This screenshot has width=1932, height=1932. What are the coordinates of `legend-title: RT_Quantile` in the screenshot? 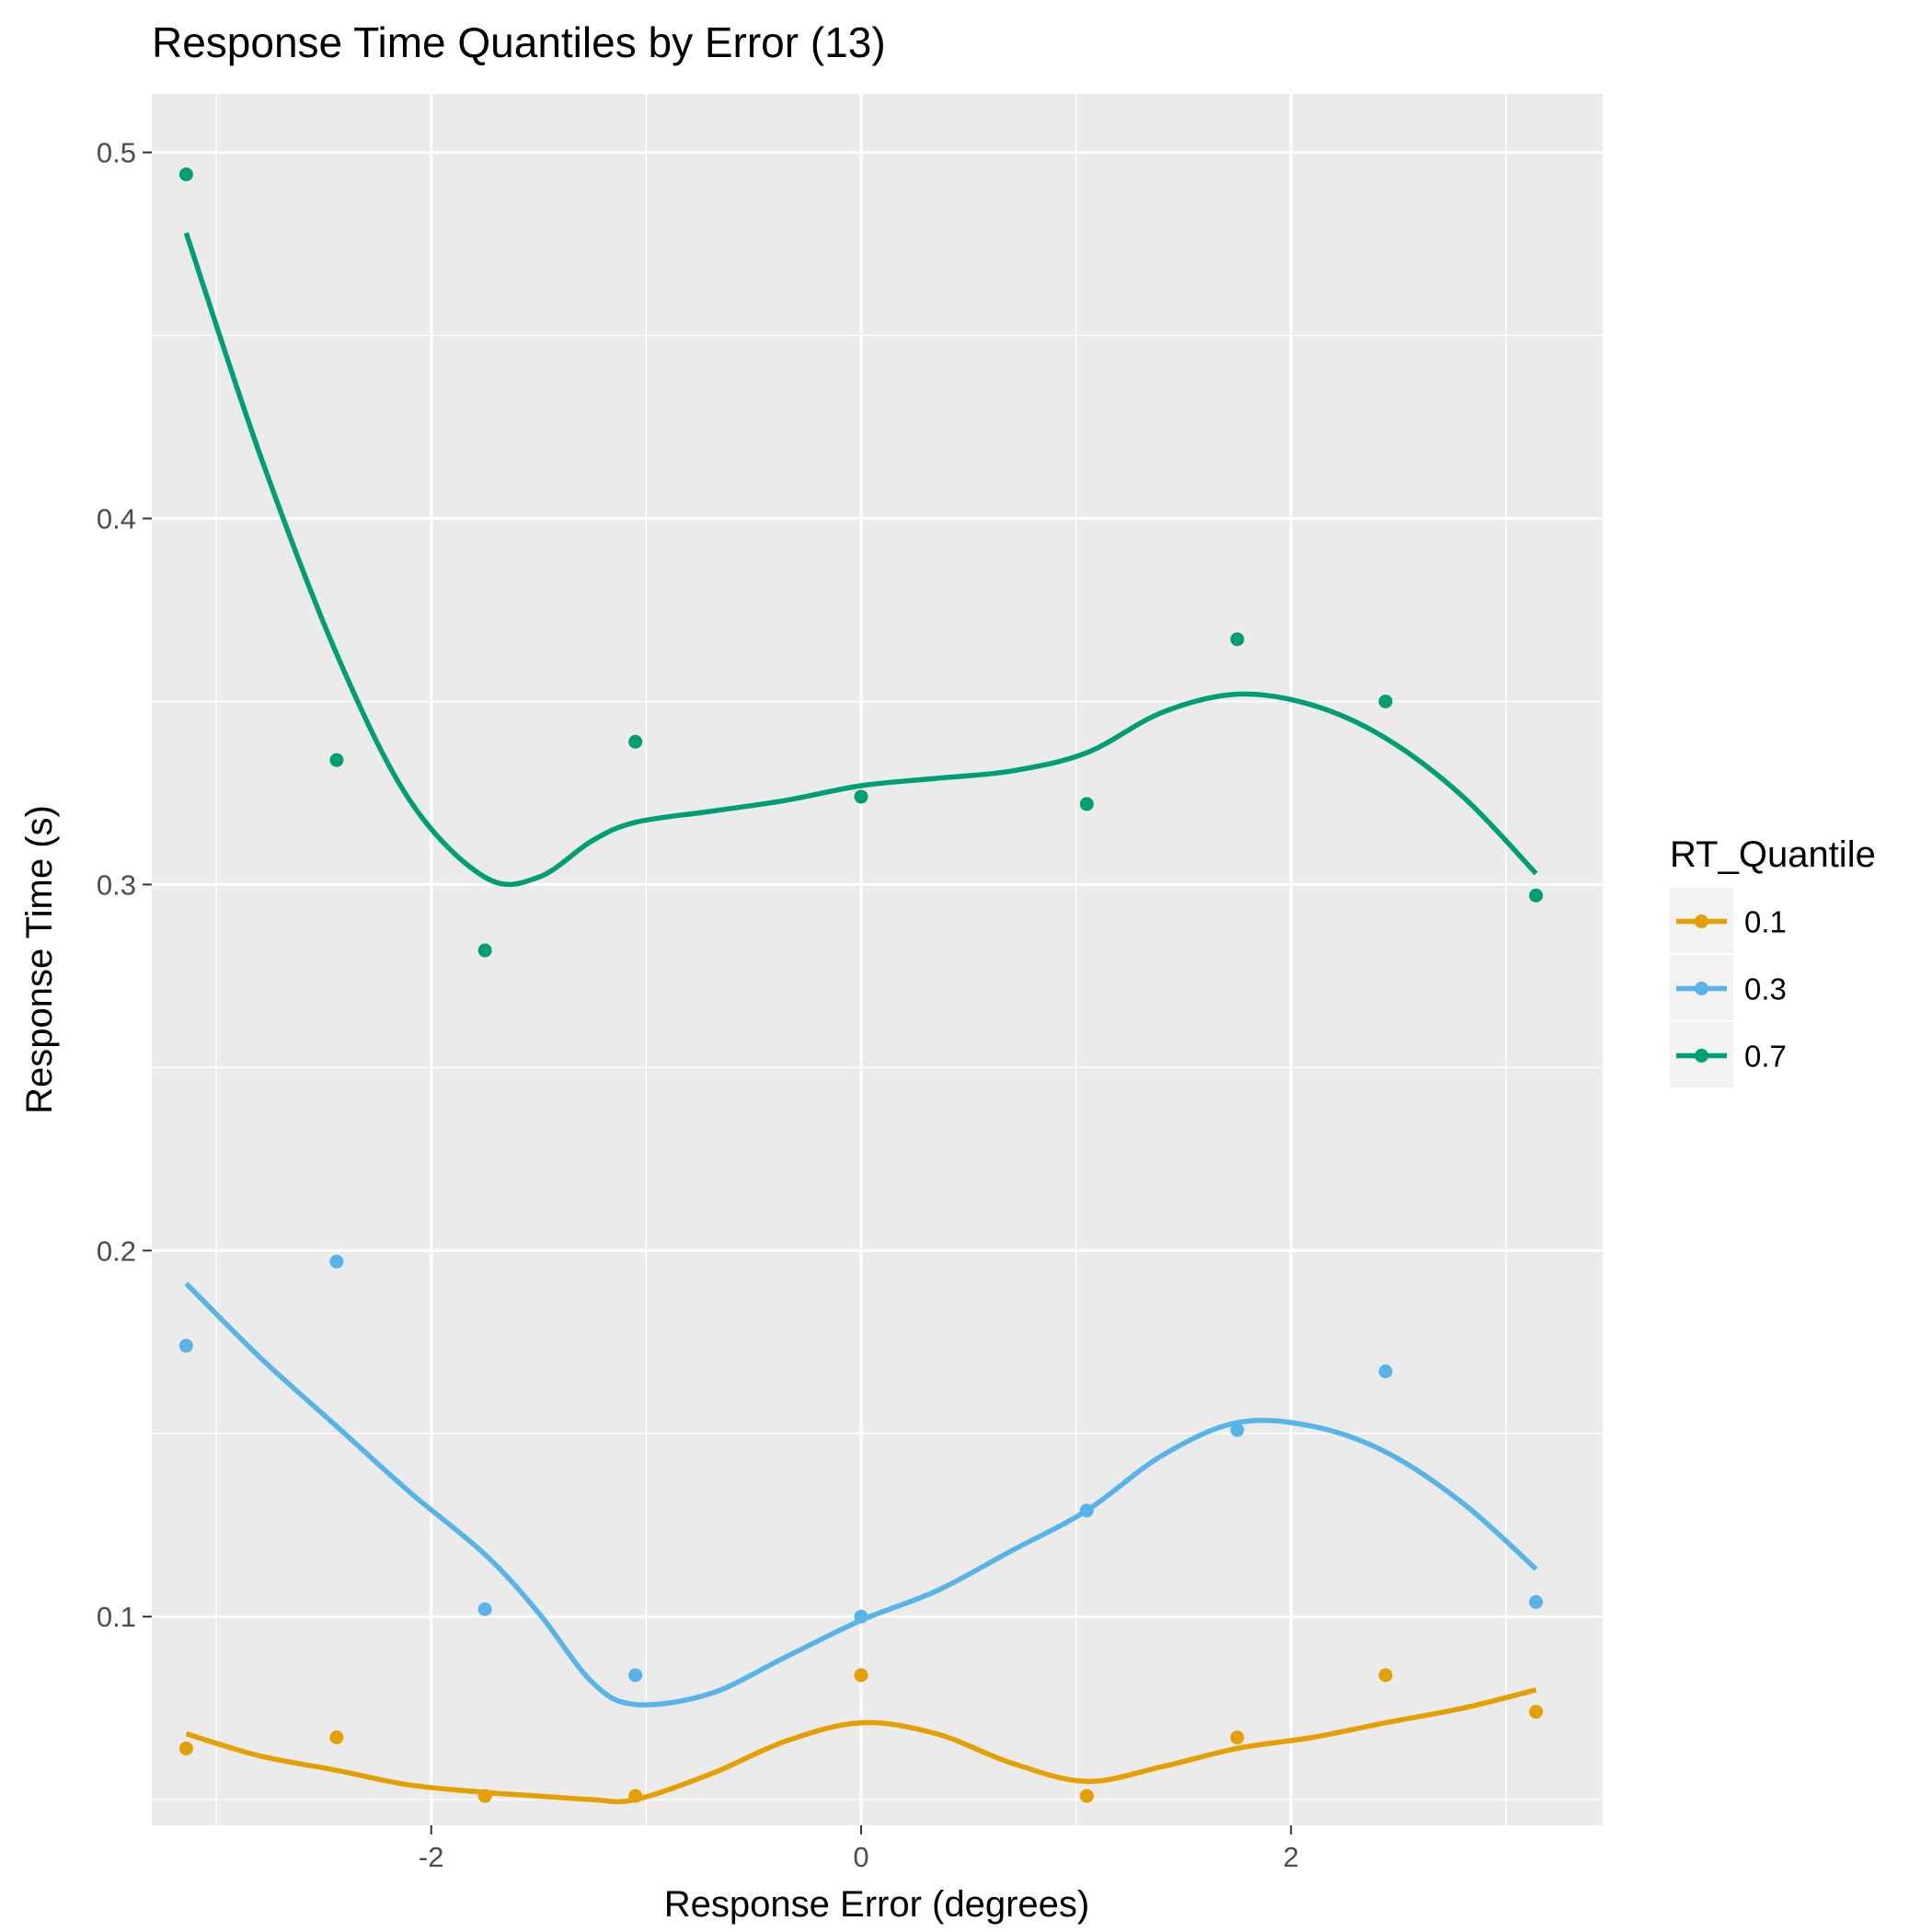 It's located at (1773, 854).